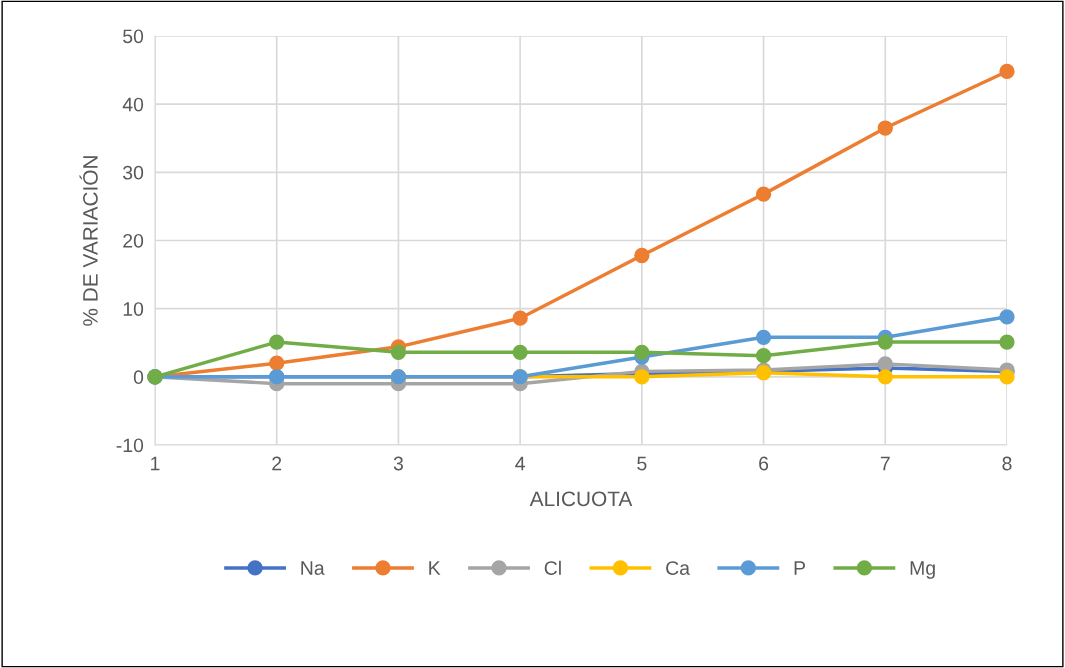 The height and width of the screenshot is (668, 1065). What do you see at coordinates (88, 241) in the screenshot?
I see `y-axis-title: % DE VARIACIÓN` at bounding box center [88, 241].